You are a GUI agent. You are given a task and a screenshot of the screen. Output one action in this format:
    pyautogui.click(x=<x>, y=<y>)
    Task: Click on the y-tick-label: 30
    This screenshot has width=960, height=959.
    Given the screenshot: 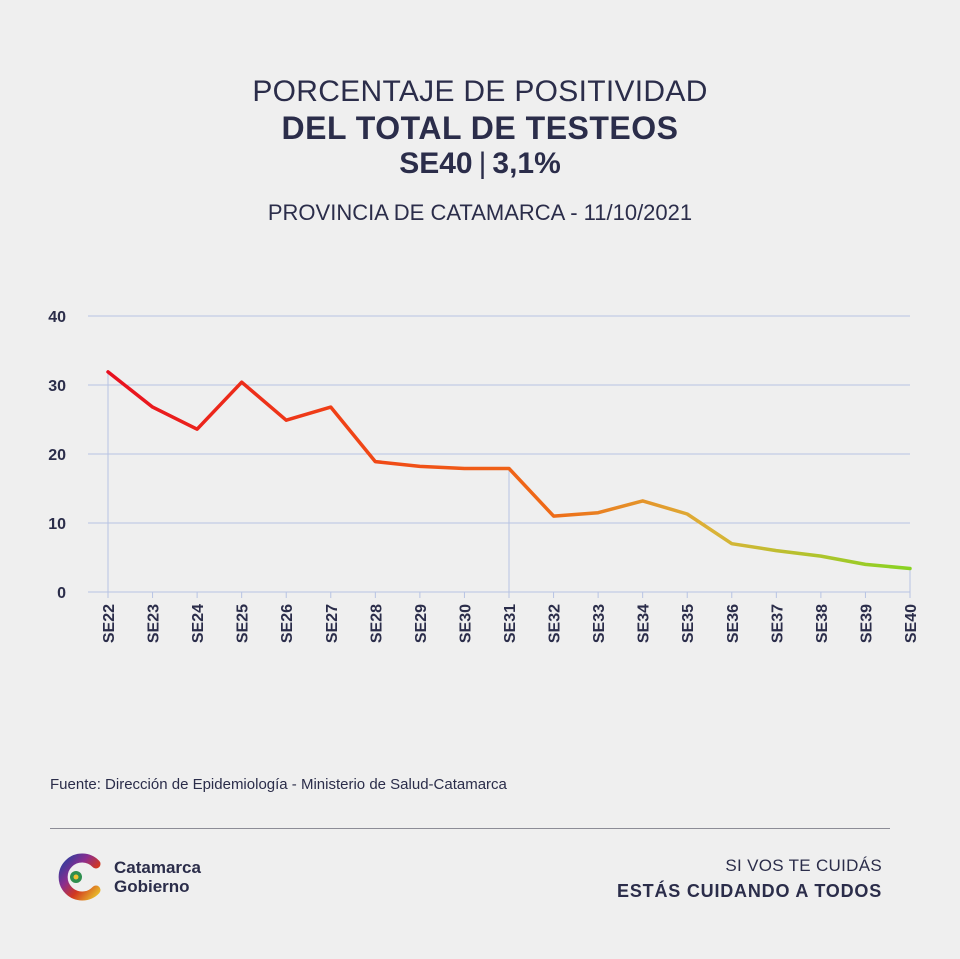 What is the action you would take?
    pyautogui.click(x=57, y=386)
    